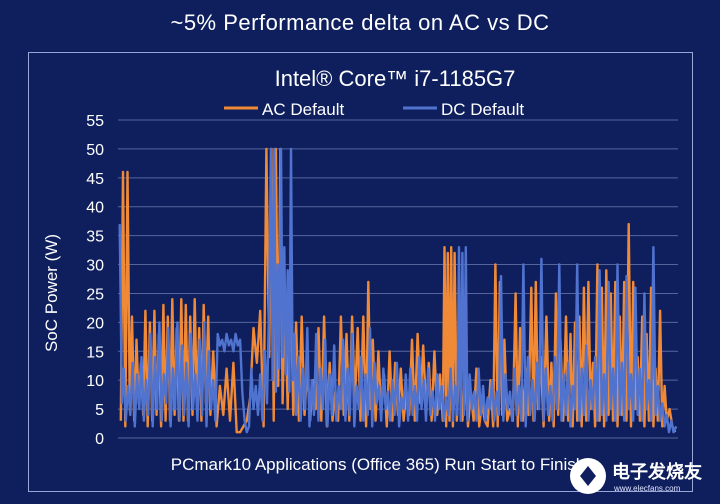 Image resolution: width=720 pixels, height=504 pixels. Describe the element at coordinates (95, 150) in the screenshot. I see `y-tick-label: 50` at that location.